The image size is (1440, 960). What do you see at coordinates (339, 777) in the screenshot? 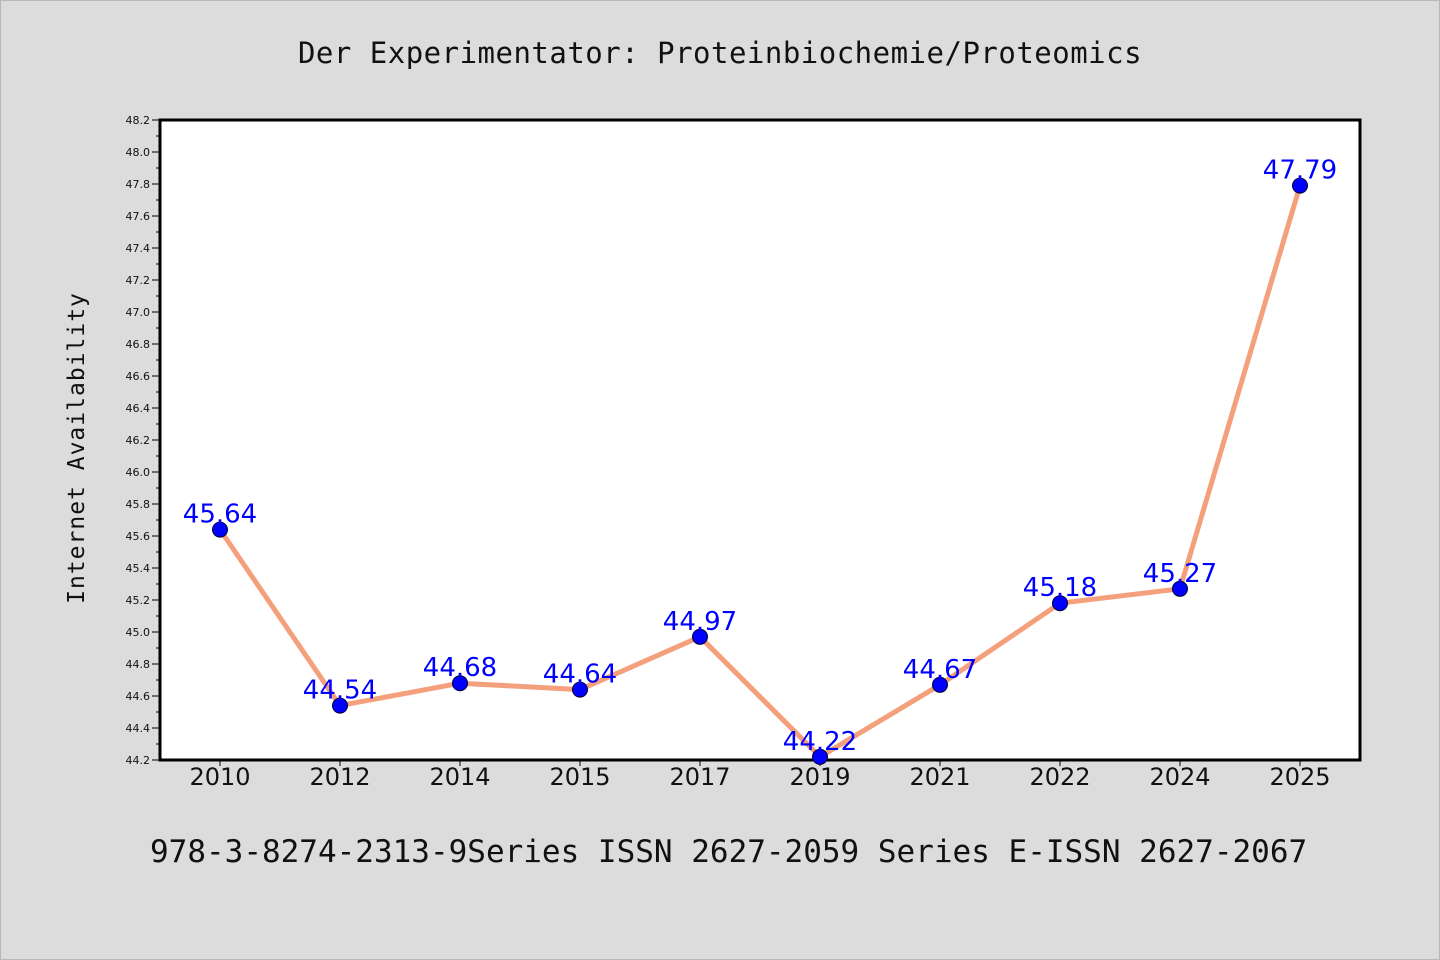
I see `x-tick-label: 2012` at bounding box center [339, 777].